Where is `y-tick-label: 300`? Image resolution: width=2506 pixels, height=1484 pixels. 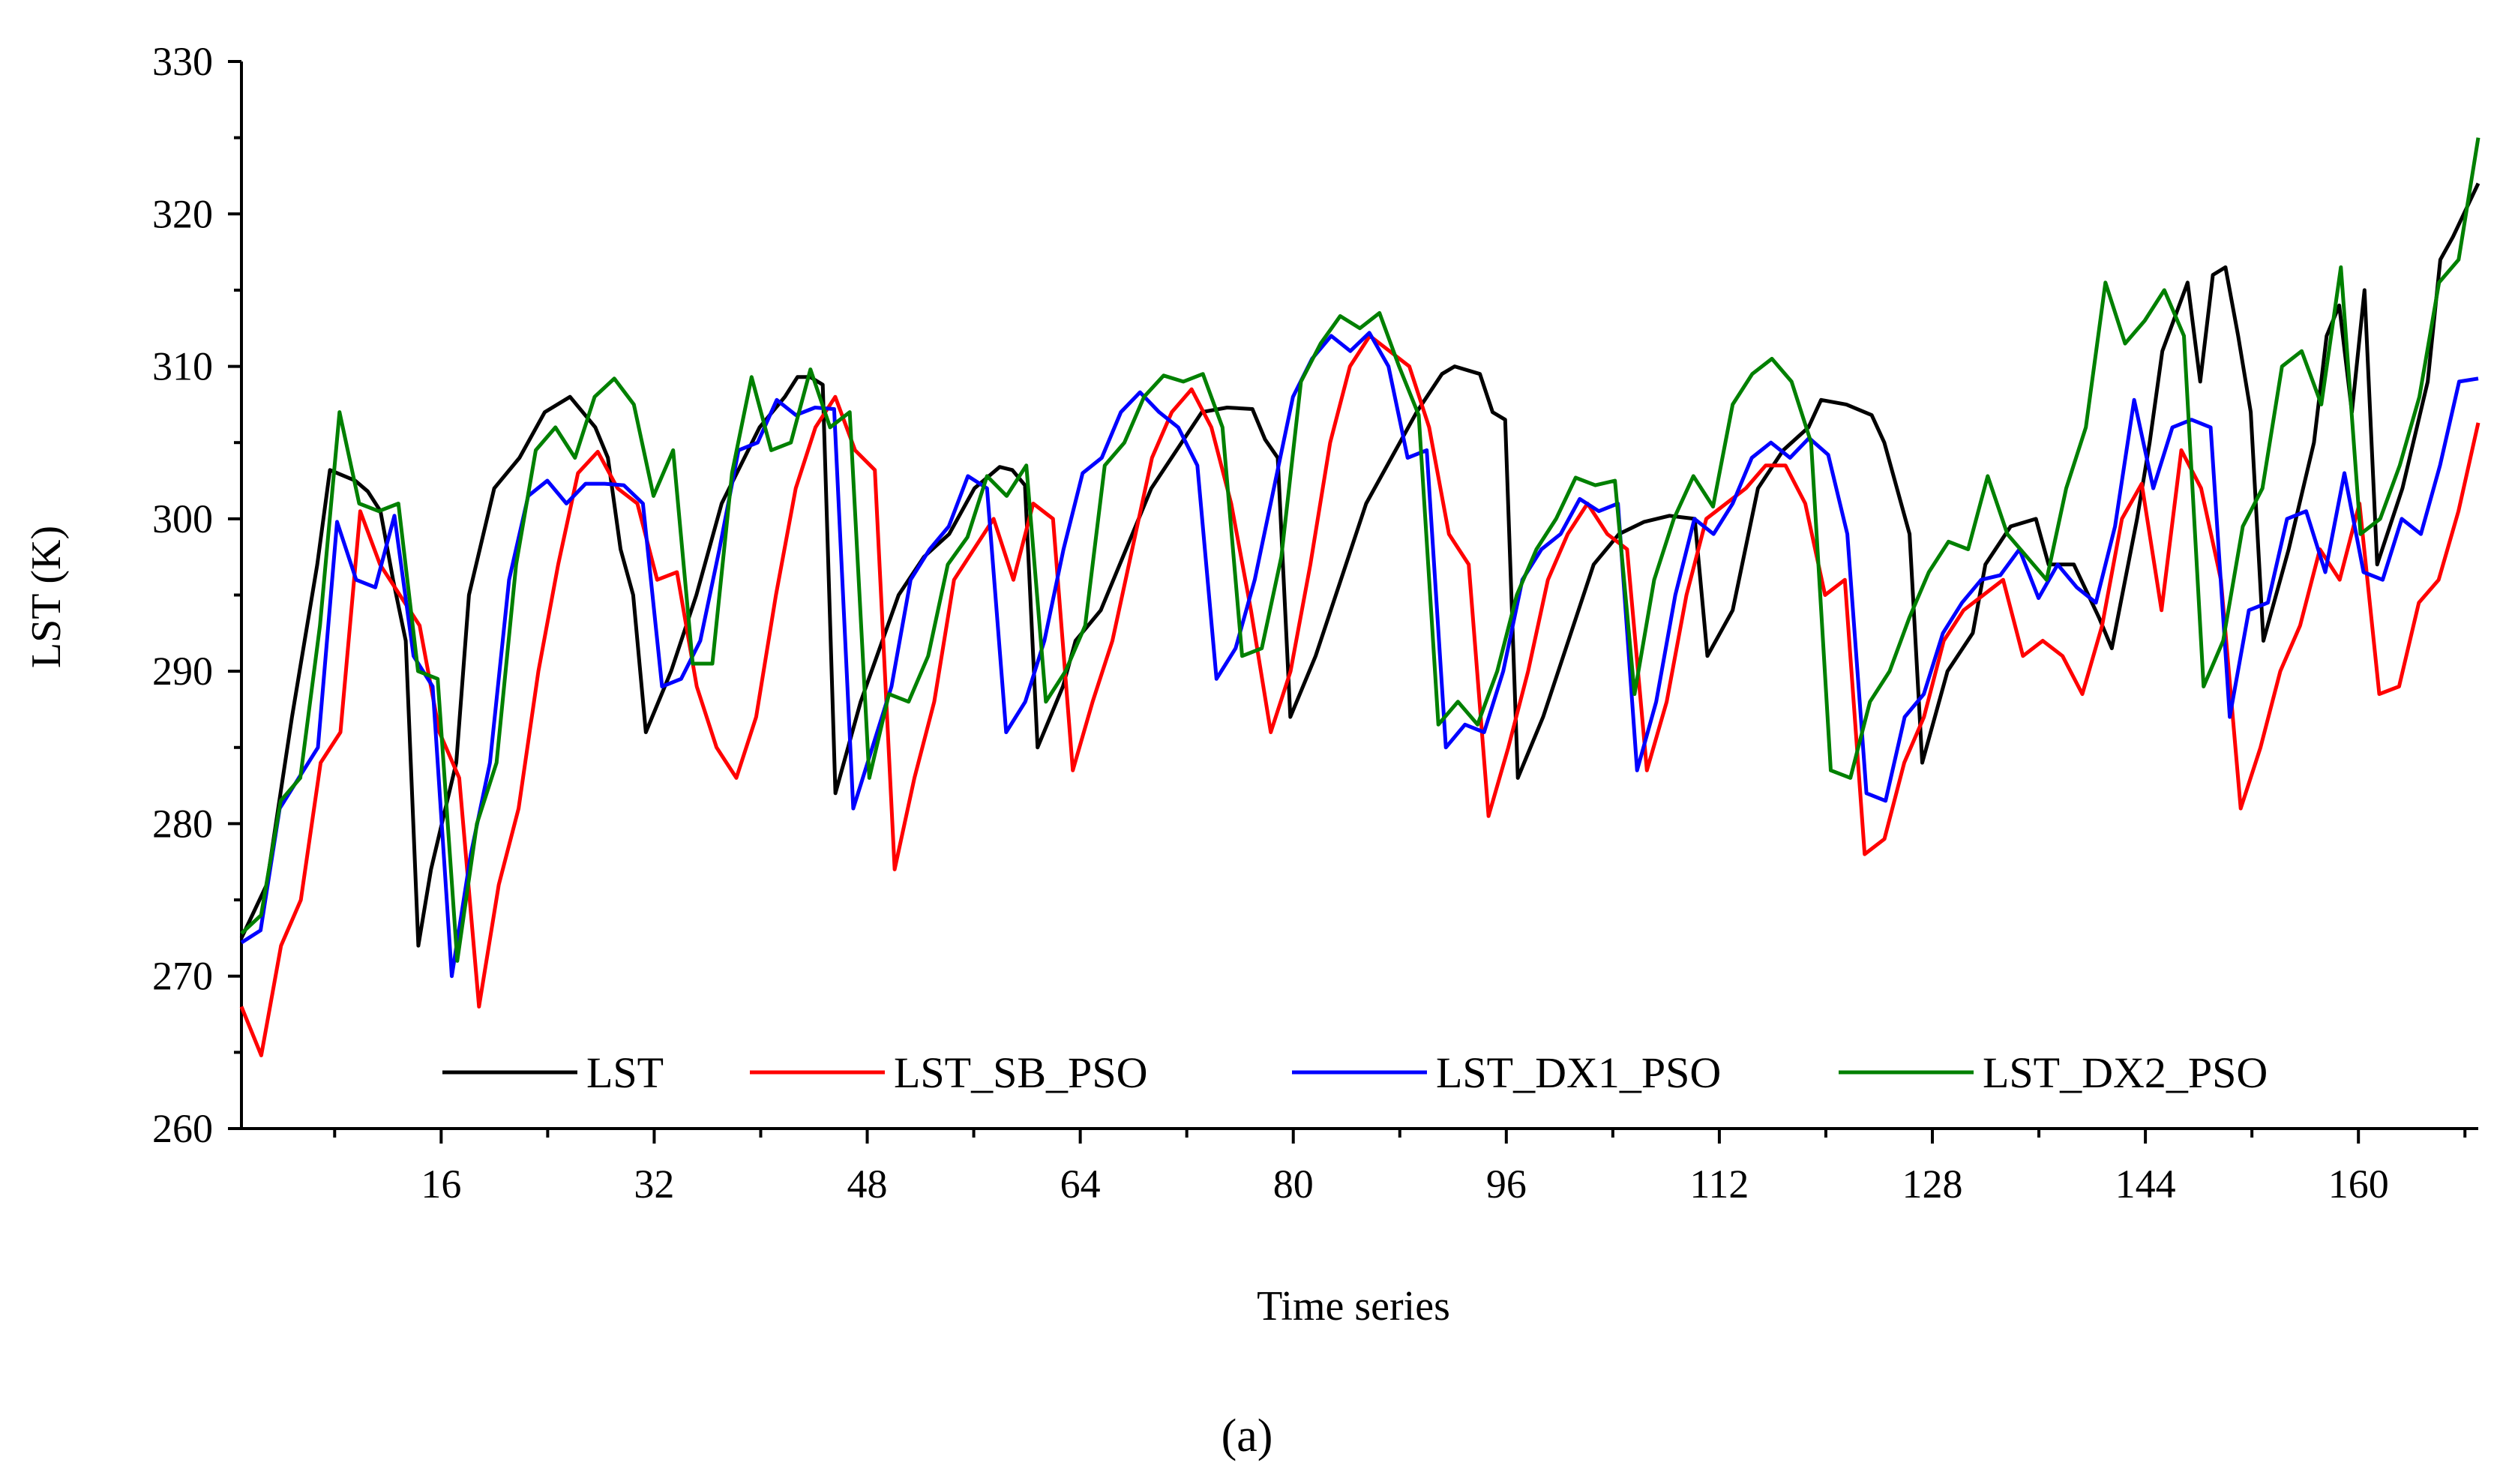 y-tick-label: 300 is located at coordinates (182, 518).